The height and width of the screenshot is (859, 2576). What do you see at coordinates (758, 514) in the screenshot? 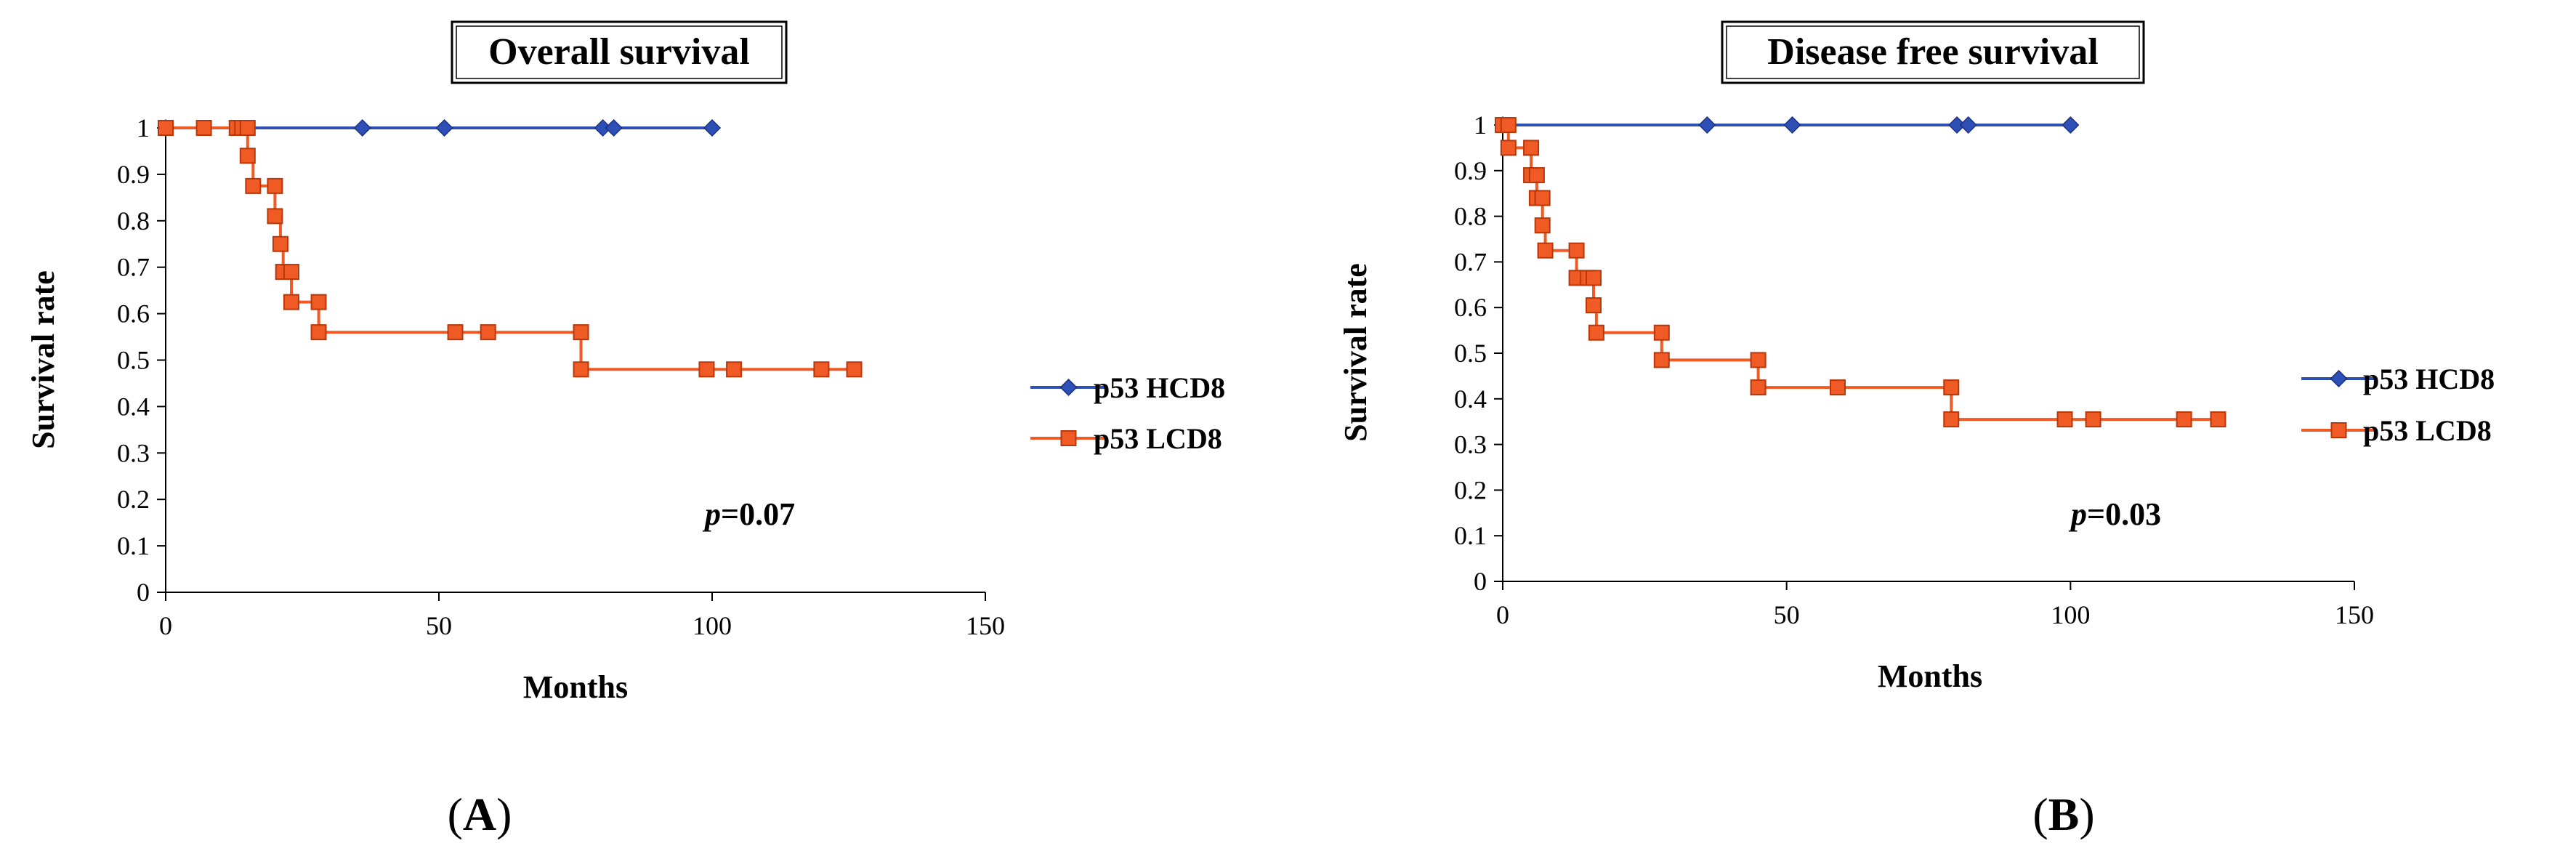
I see `p-value-text: =0.07` at bounding box center [758, 514].